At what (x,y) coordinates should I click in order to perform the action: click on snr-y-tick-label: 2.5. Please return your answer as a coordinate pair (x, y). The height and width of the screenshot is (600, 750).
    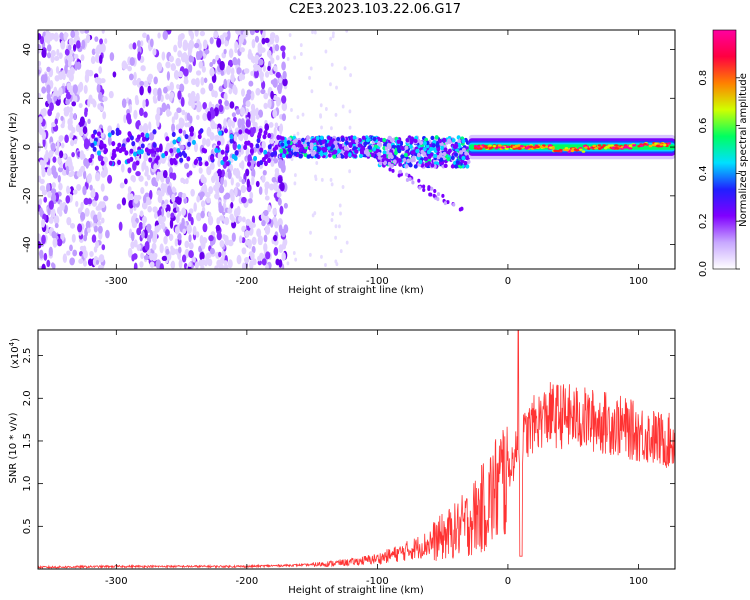
    Looking at the image, I should click on (27, 356).